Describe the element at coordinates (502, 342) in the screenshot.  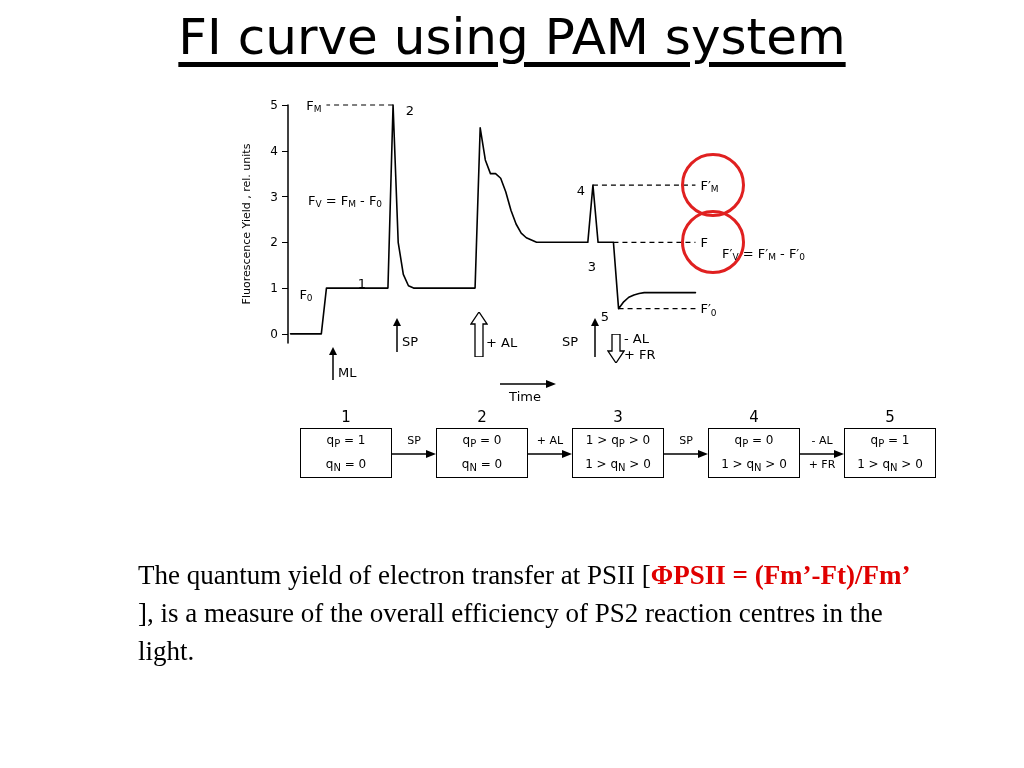
I see `annotation: + AL` at that location.